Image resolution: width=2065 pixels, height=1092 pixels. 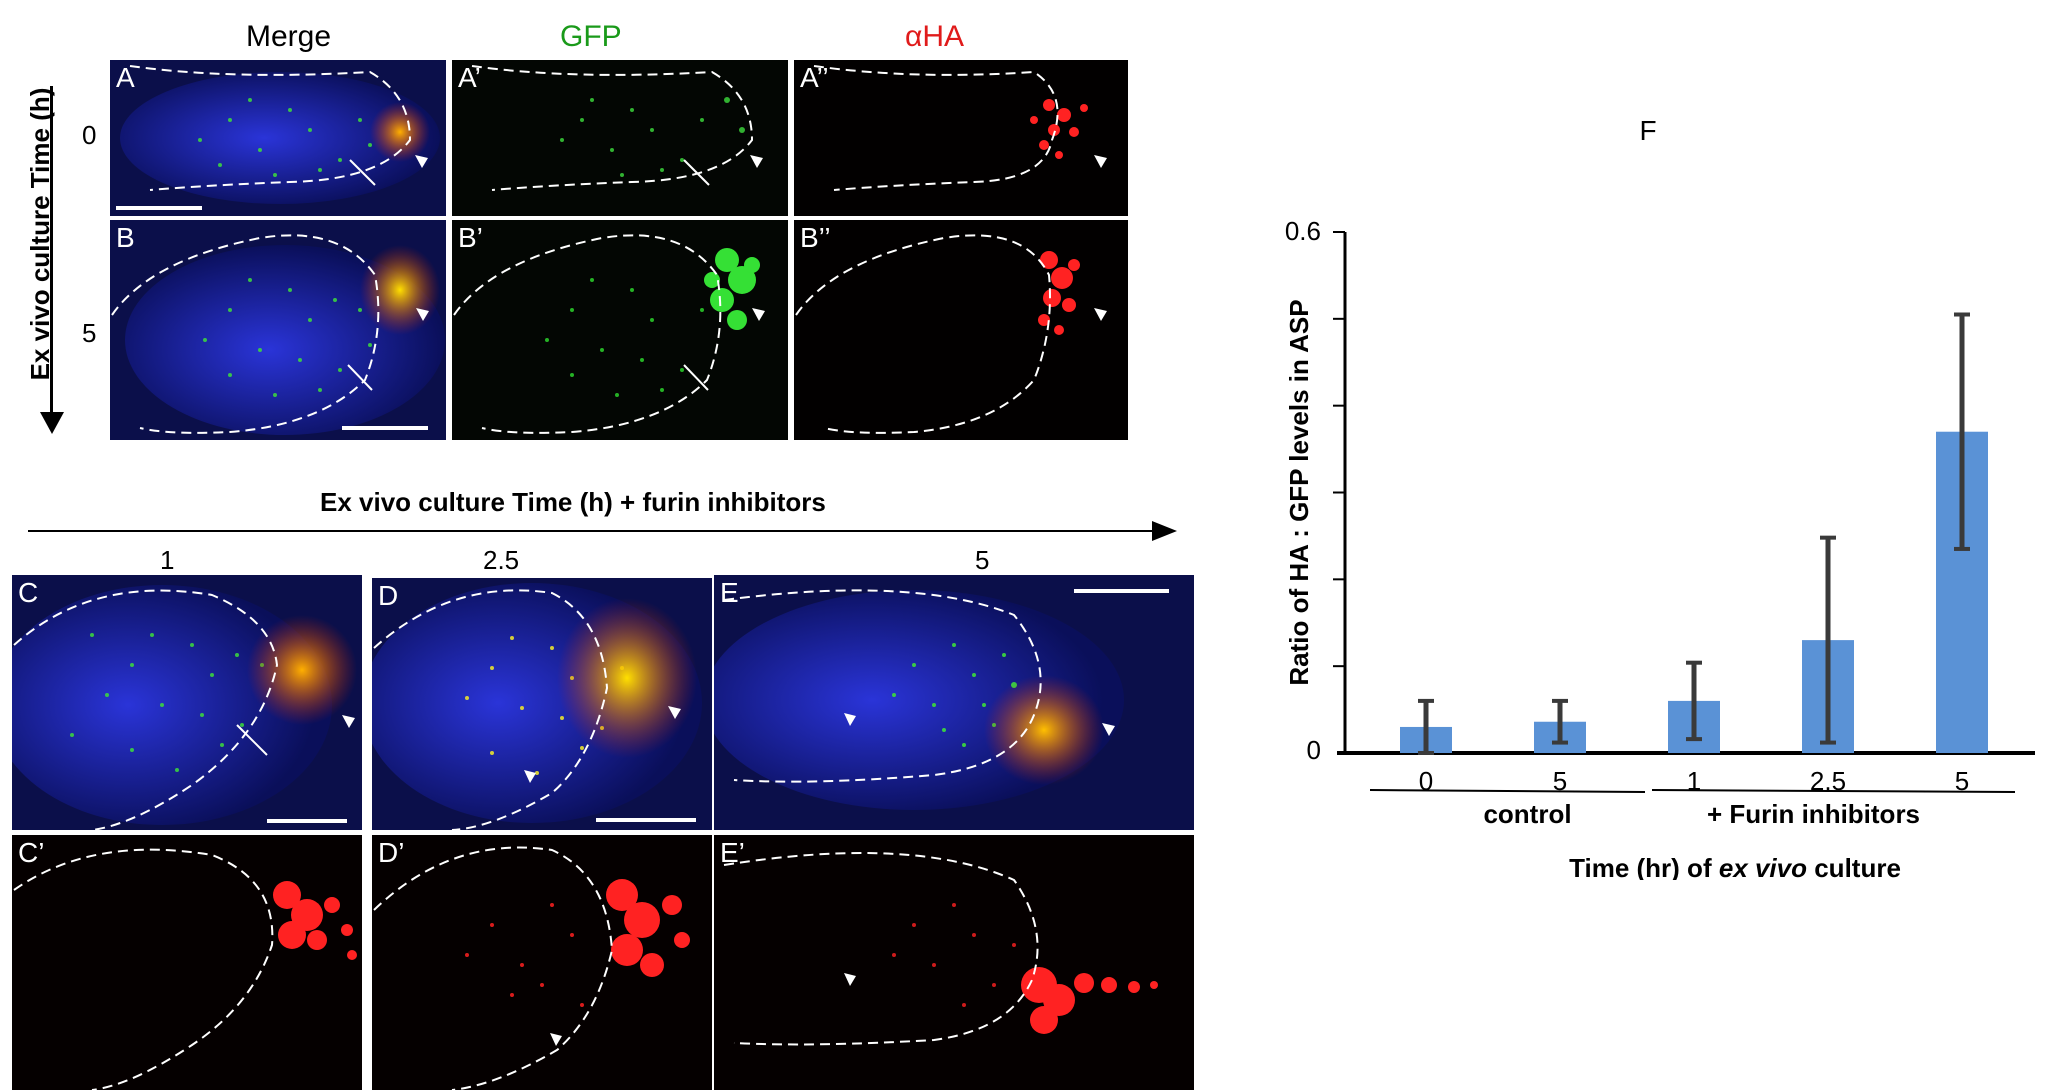 What do you see at coordinates (620, 330) in the screenshot?
I see `panel-B1-gfp: B’` at bounding box center [620, 330].